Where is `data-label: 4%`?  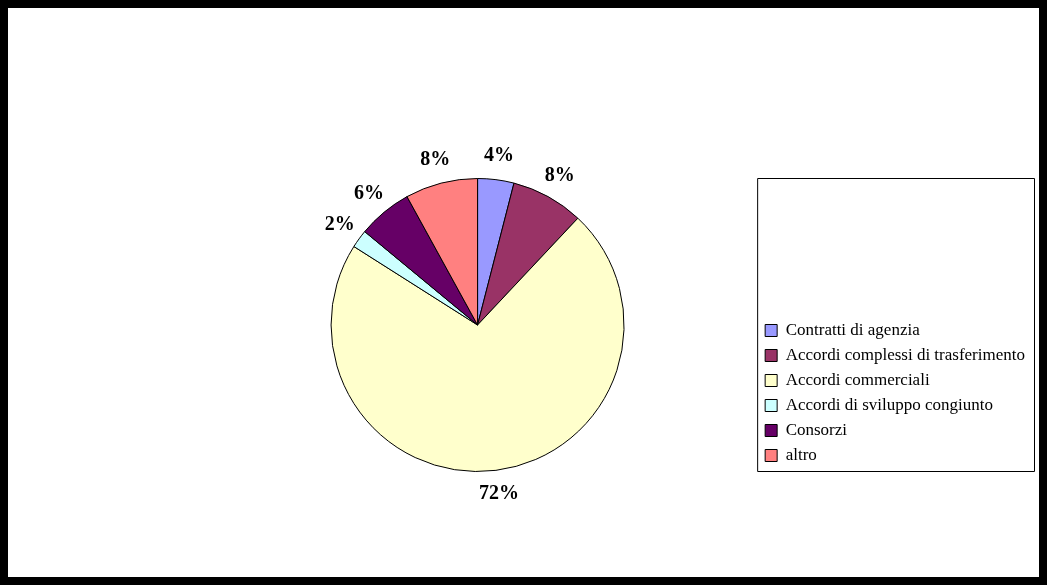
data-label: 4% is located at coordinates (498, 154).